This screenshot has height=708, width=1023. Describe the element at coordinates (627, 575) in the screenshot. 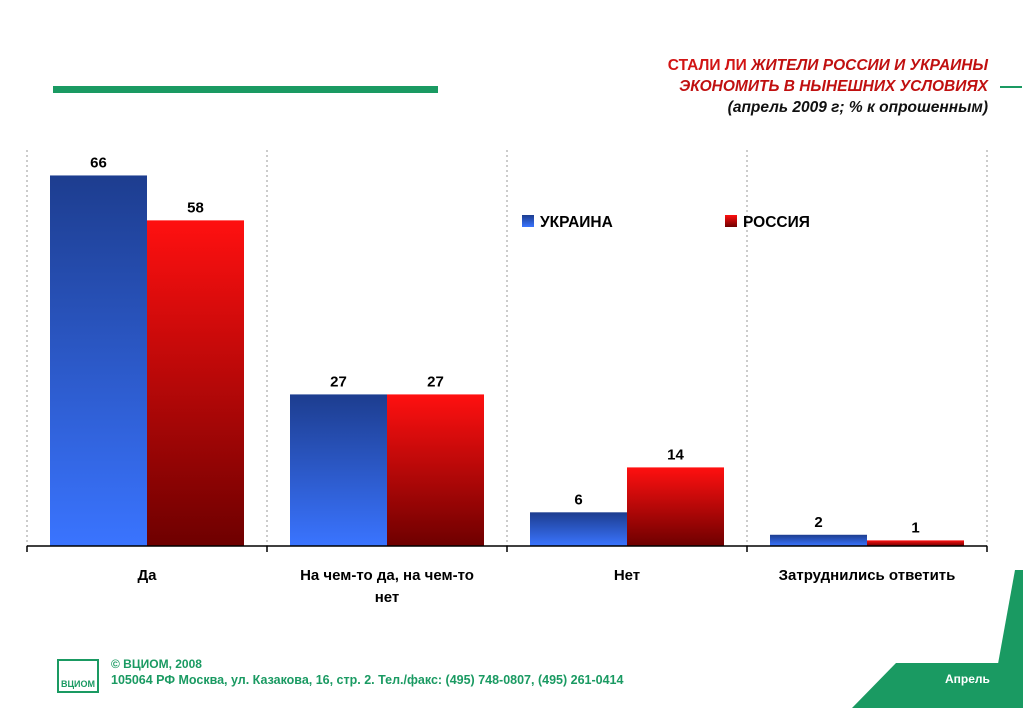

I see `category-label: Нет` at that location.